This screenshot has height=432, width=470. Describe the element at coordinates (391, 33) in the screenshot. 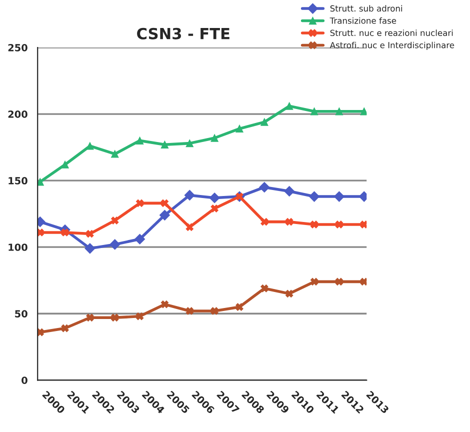

I see `legend-label: Strutt. nuc e reazioni nucleari` at that location.